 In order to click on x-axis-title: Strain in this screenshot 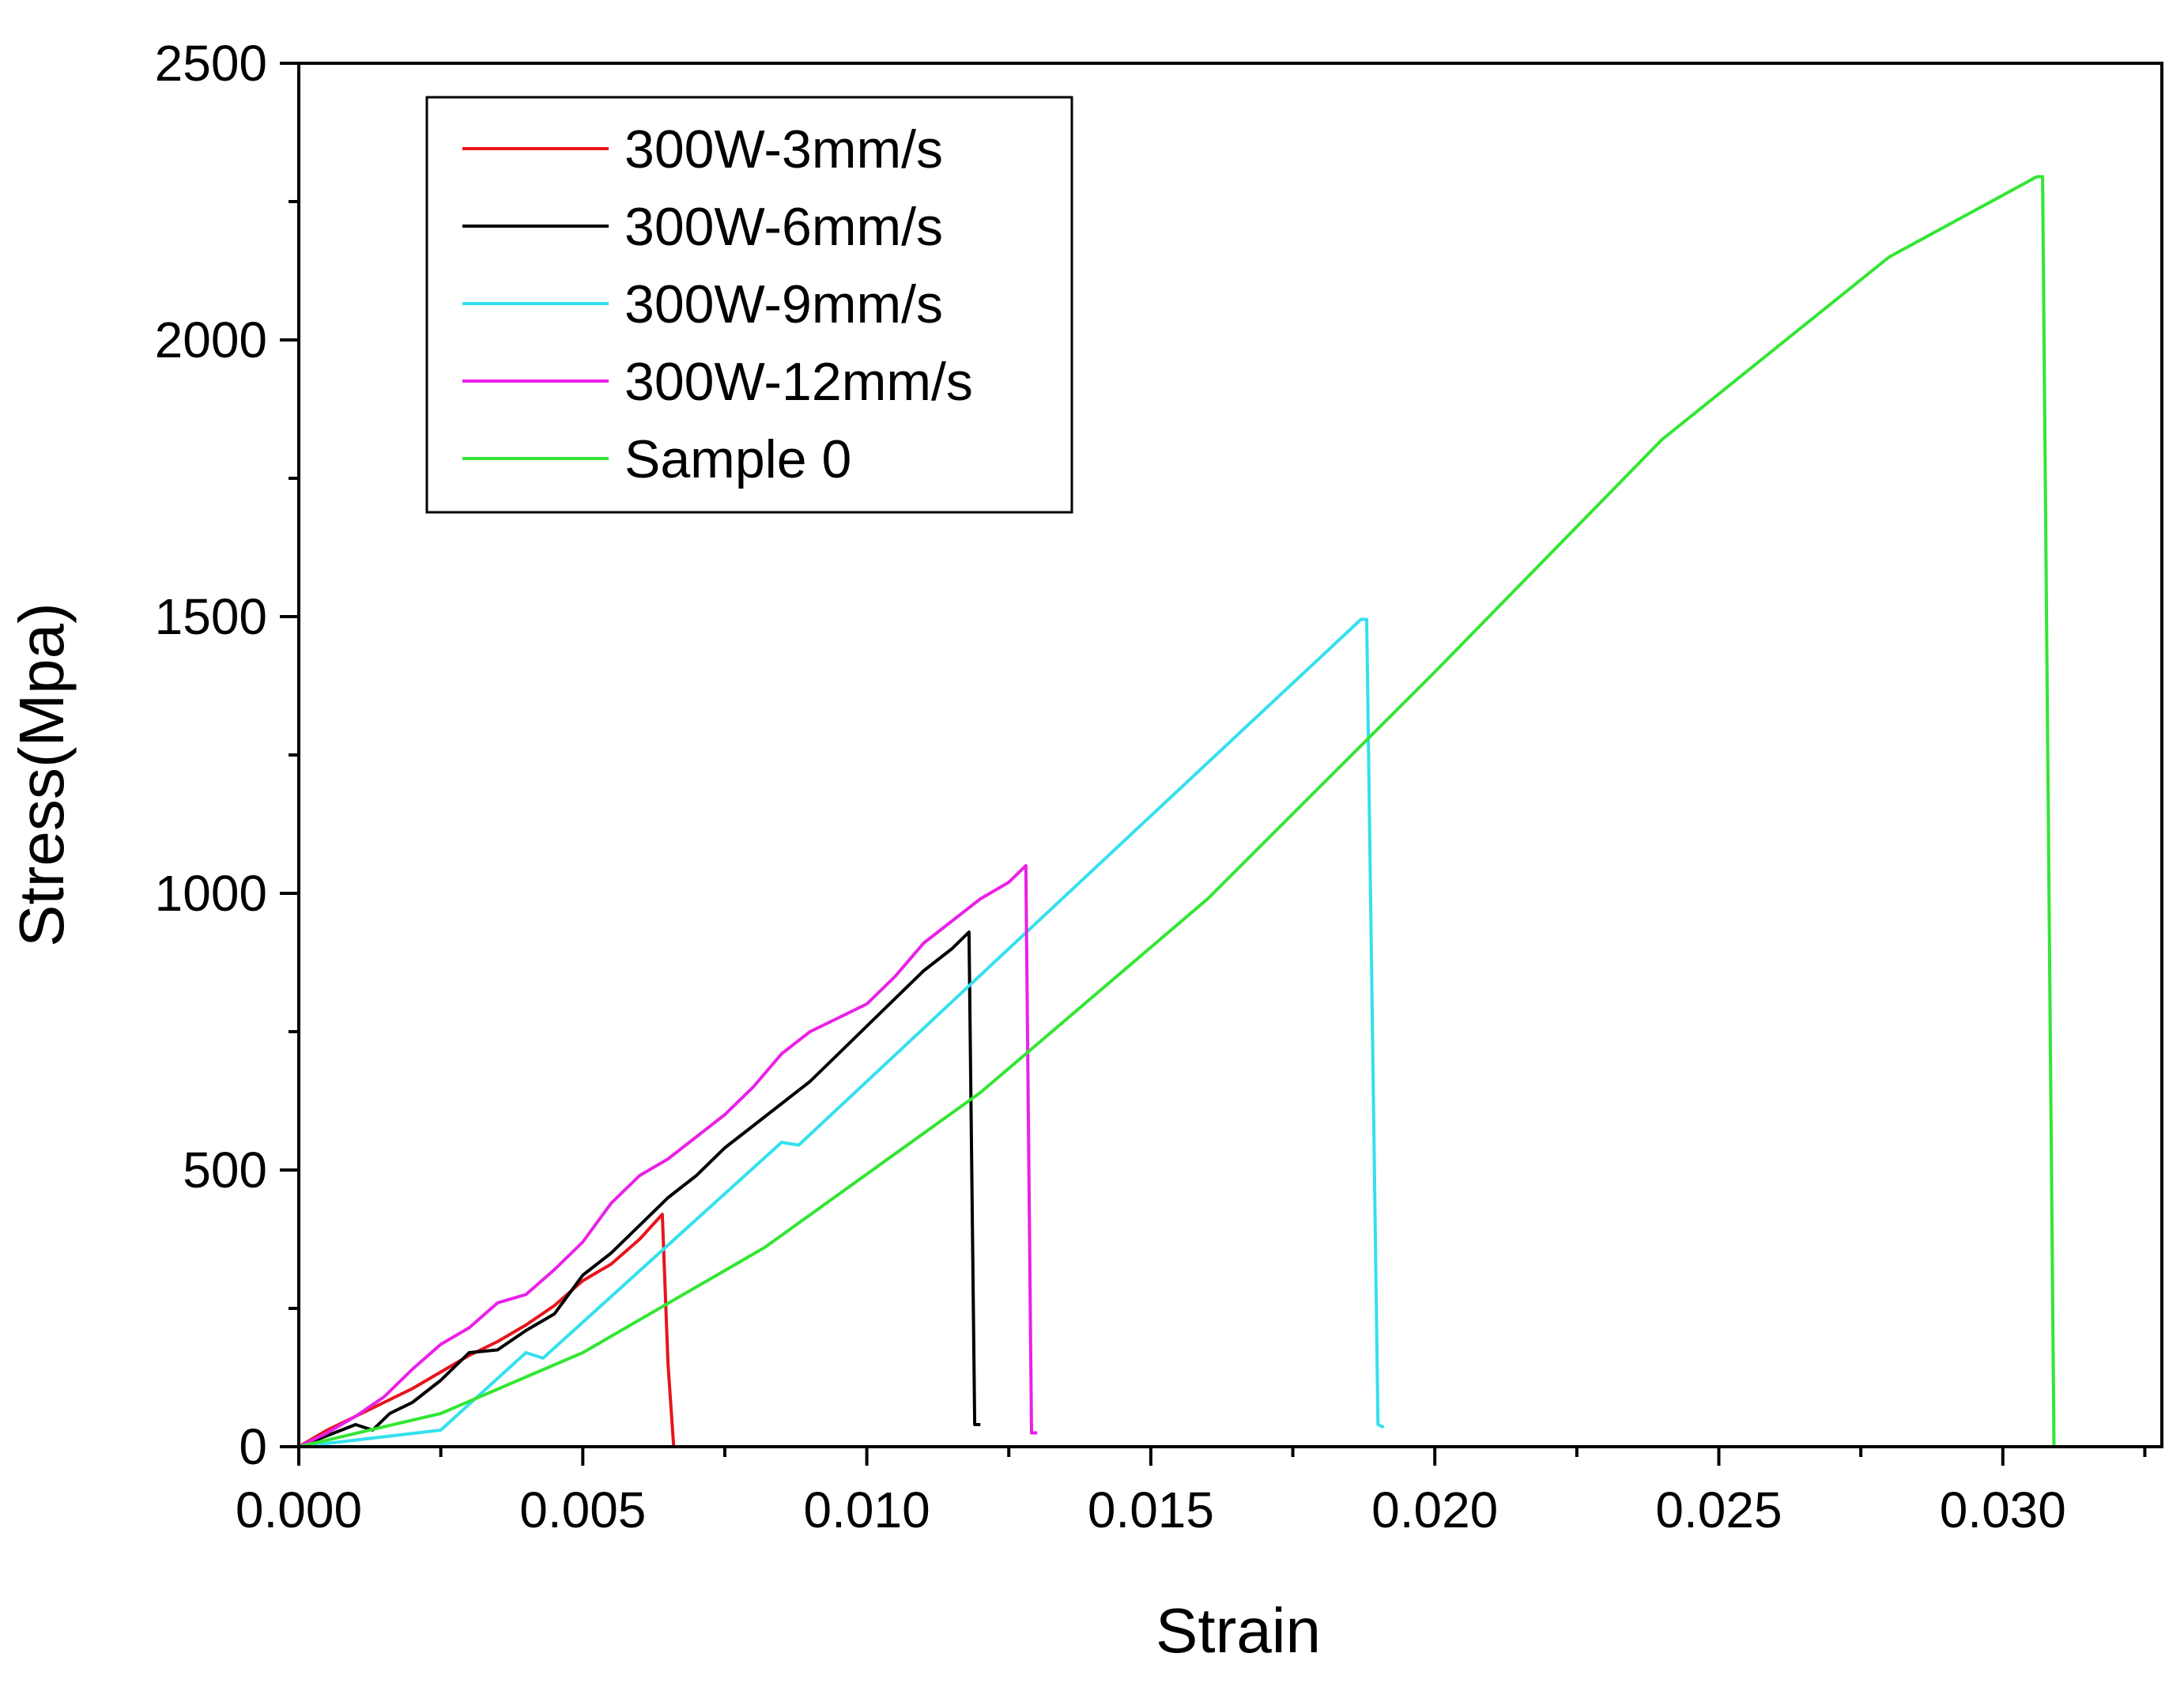, I will do `click(1238, 1631)`.